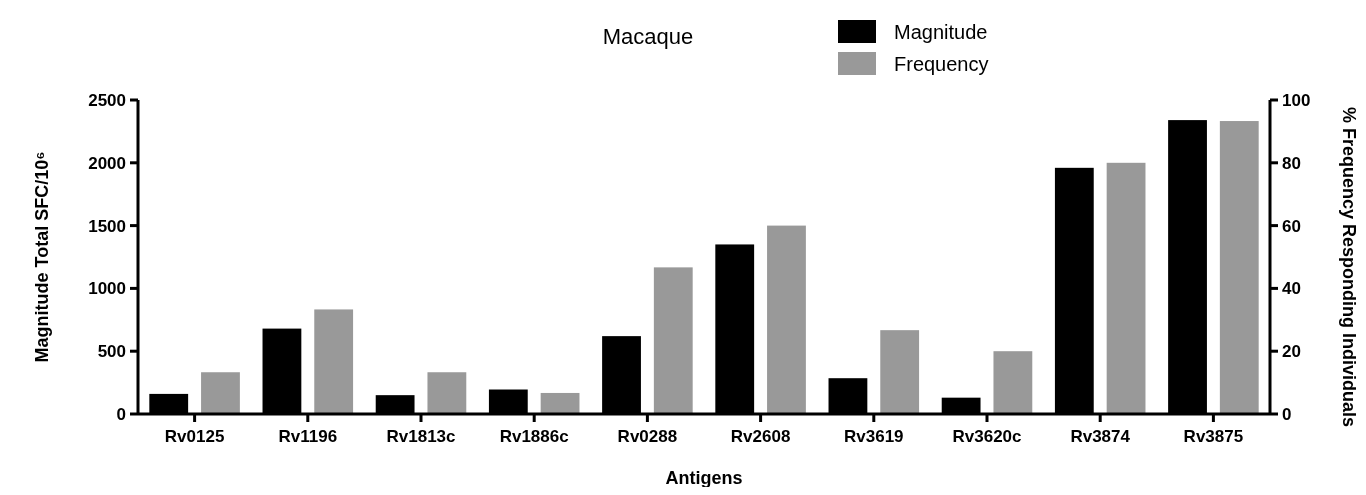 This screenshot has width=1366, height=495. What do you see at coordinates (648, 36) in the screenshot?
I see `chart-title: Macaque` at bounding box center [648, 36].